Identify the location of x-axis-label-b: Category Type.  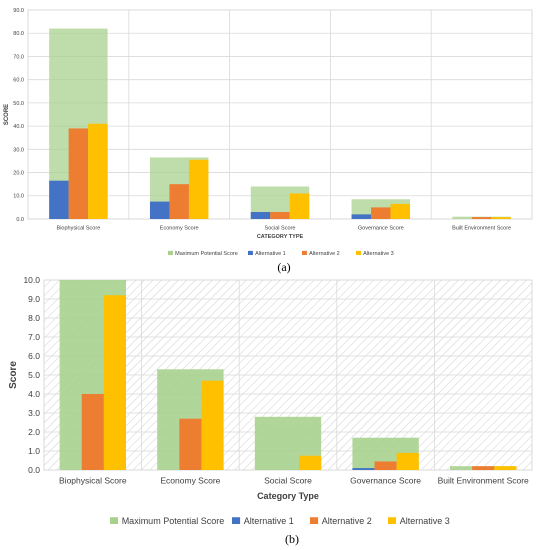
(288, 496).